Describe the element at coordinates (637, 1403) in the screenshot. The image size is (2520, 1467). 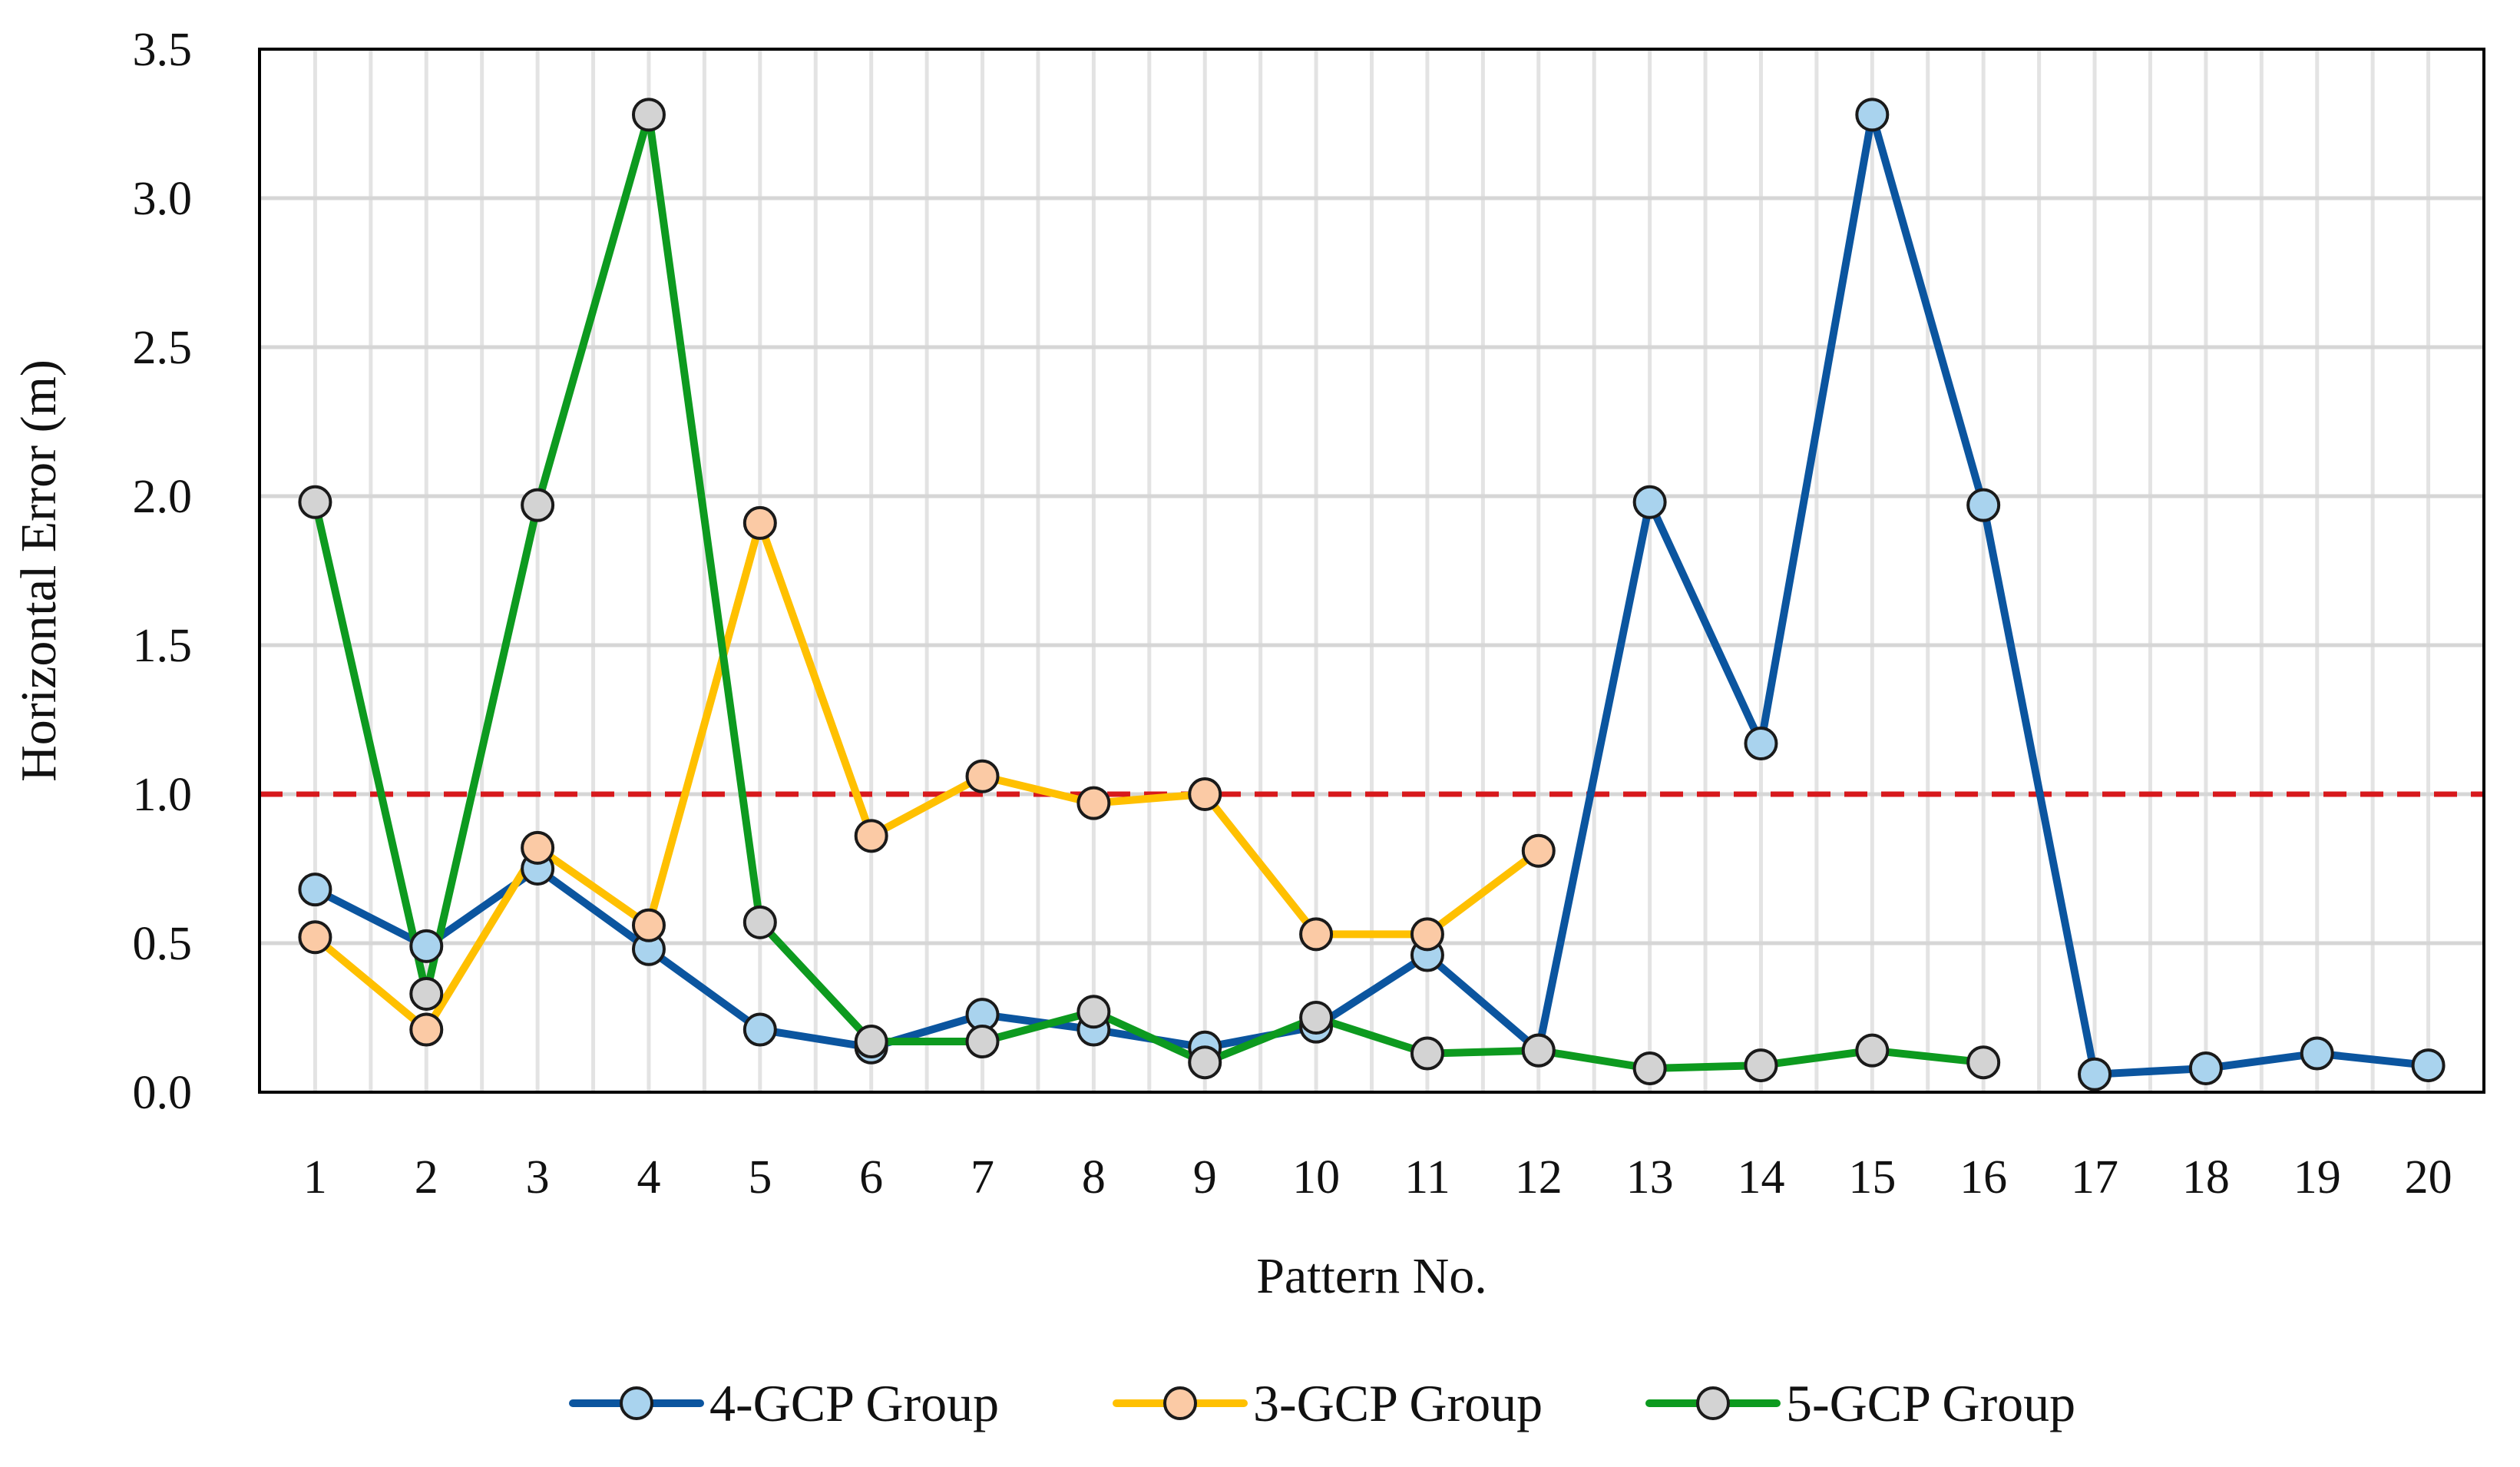
I see `legend-marker-4-gcp-group` at that location.